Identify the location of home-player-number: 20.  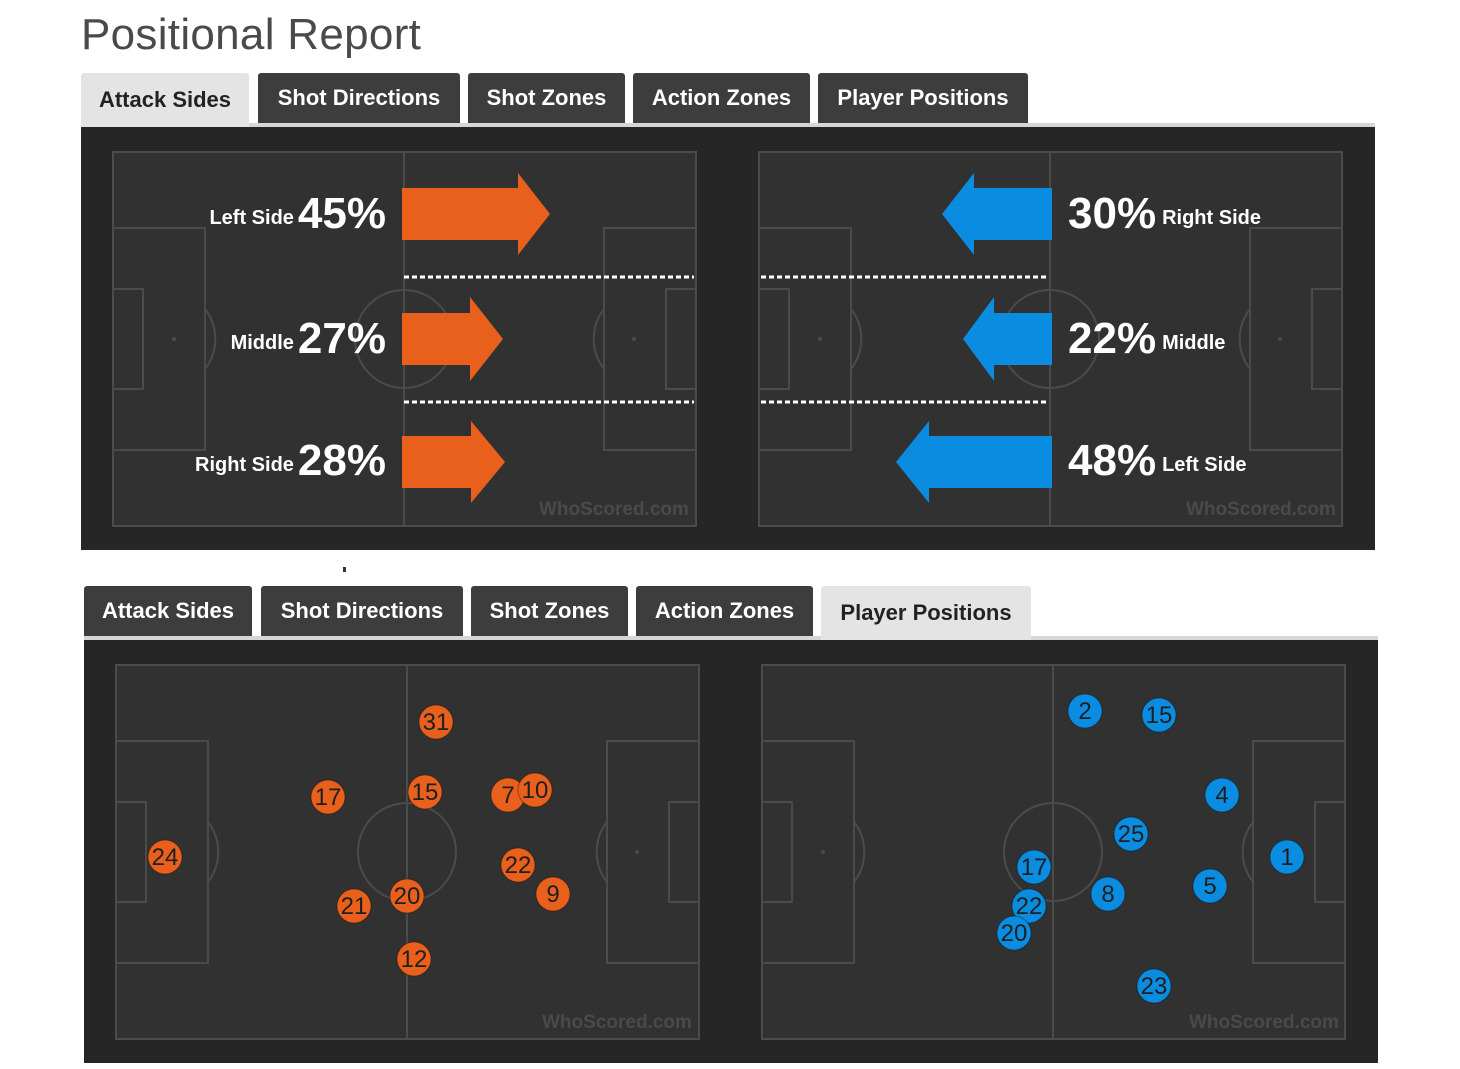
(407, 896).